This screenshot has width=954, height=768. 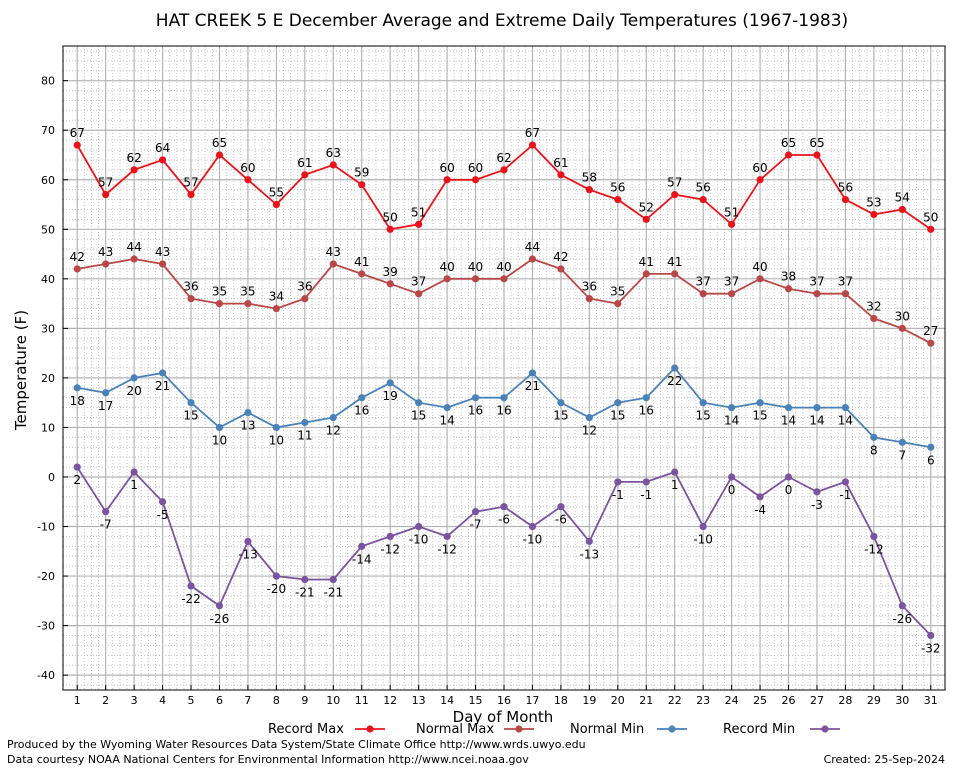 What do you see at coordinates (276, 297) in the screenshot?
I see `data-label: 34` at bounding box center [276, 297].